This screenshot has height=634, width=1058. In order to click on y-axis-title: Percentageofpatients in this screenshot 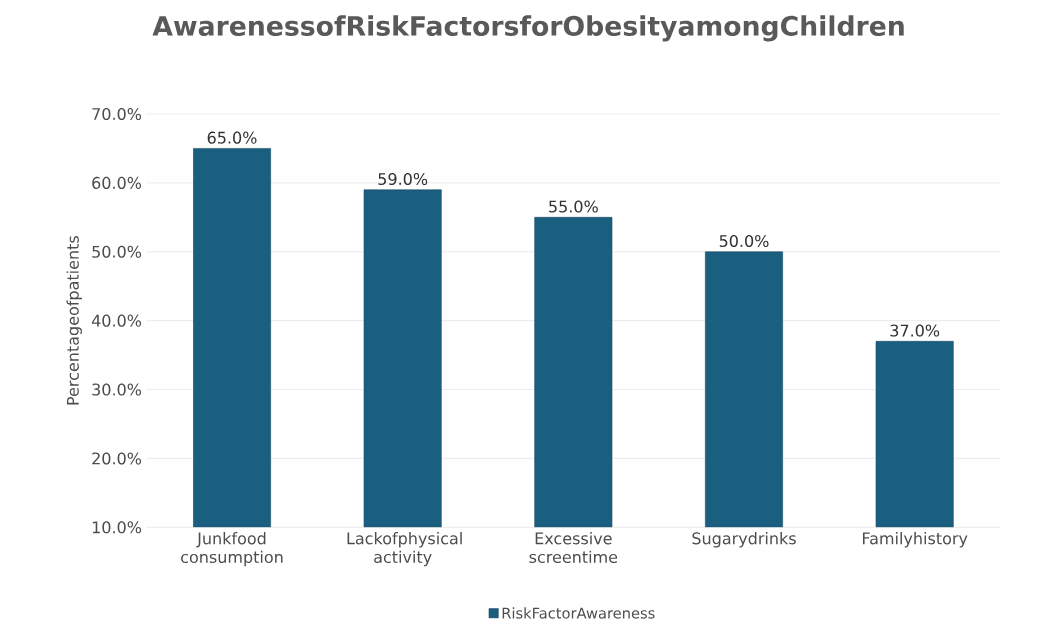, I will do `click(74, 320)`.